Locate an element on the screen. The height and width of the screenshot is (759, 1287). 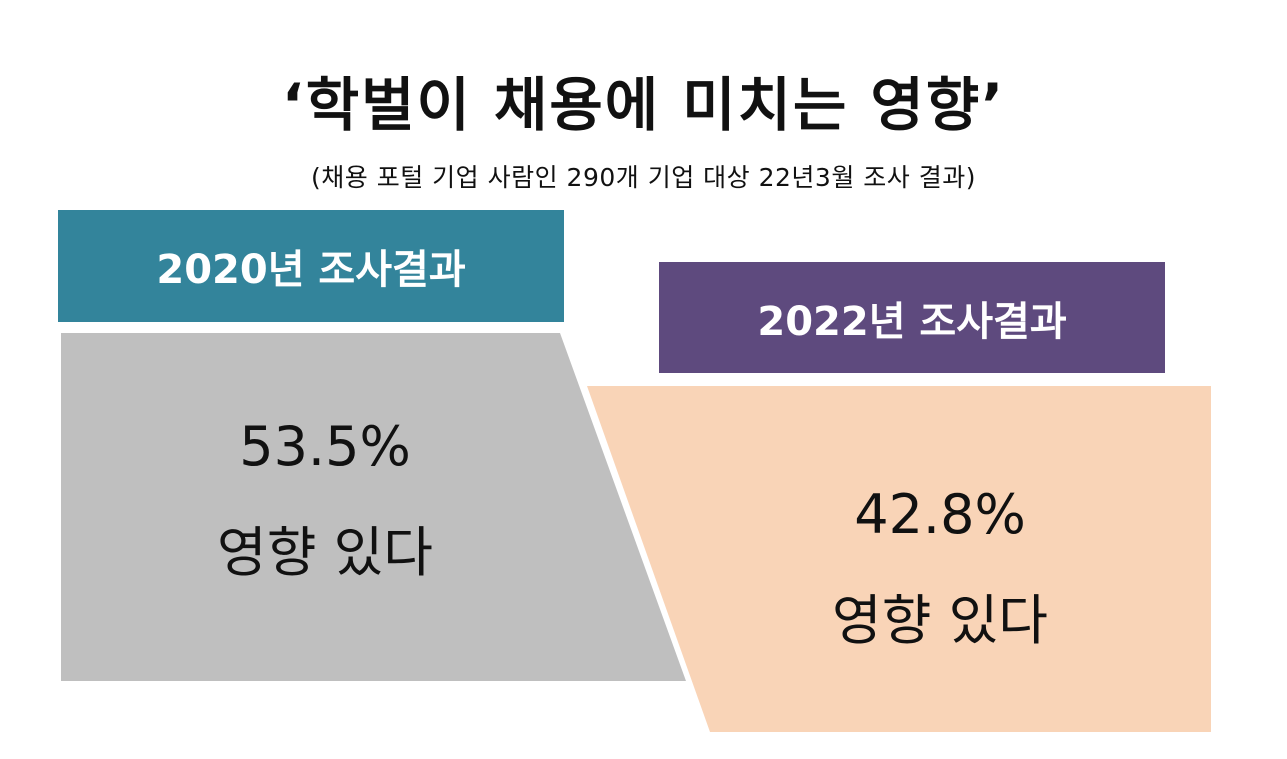
page-subtitle: (채용 포털 기업 사람인 290개 기업 대상 22년3월 조사 결과) is located at coordinates (643, 177).